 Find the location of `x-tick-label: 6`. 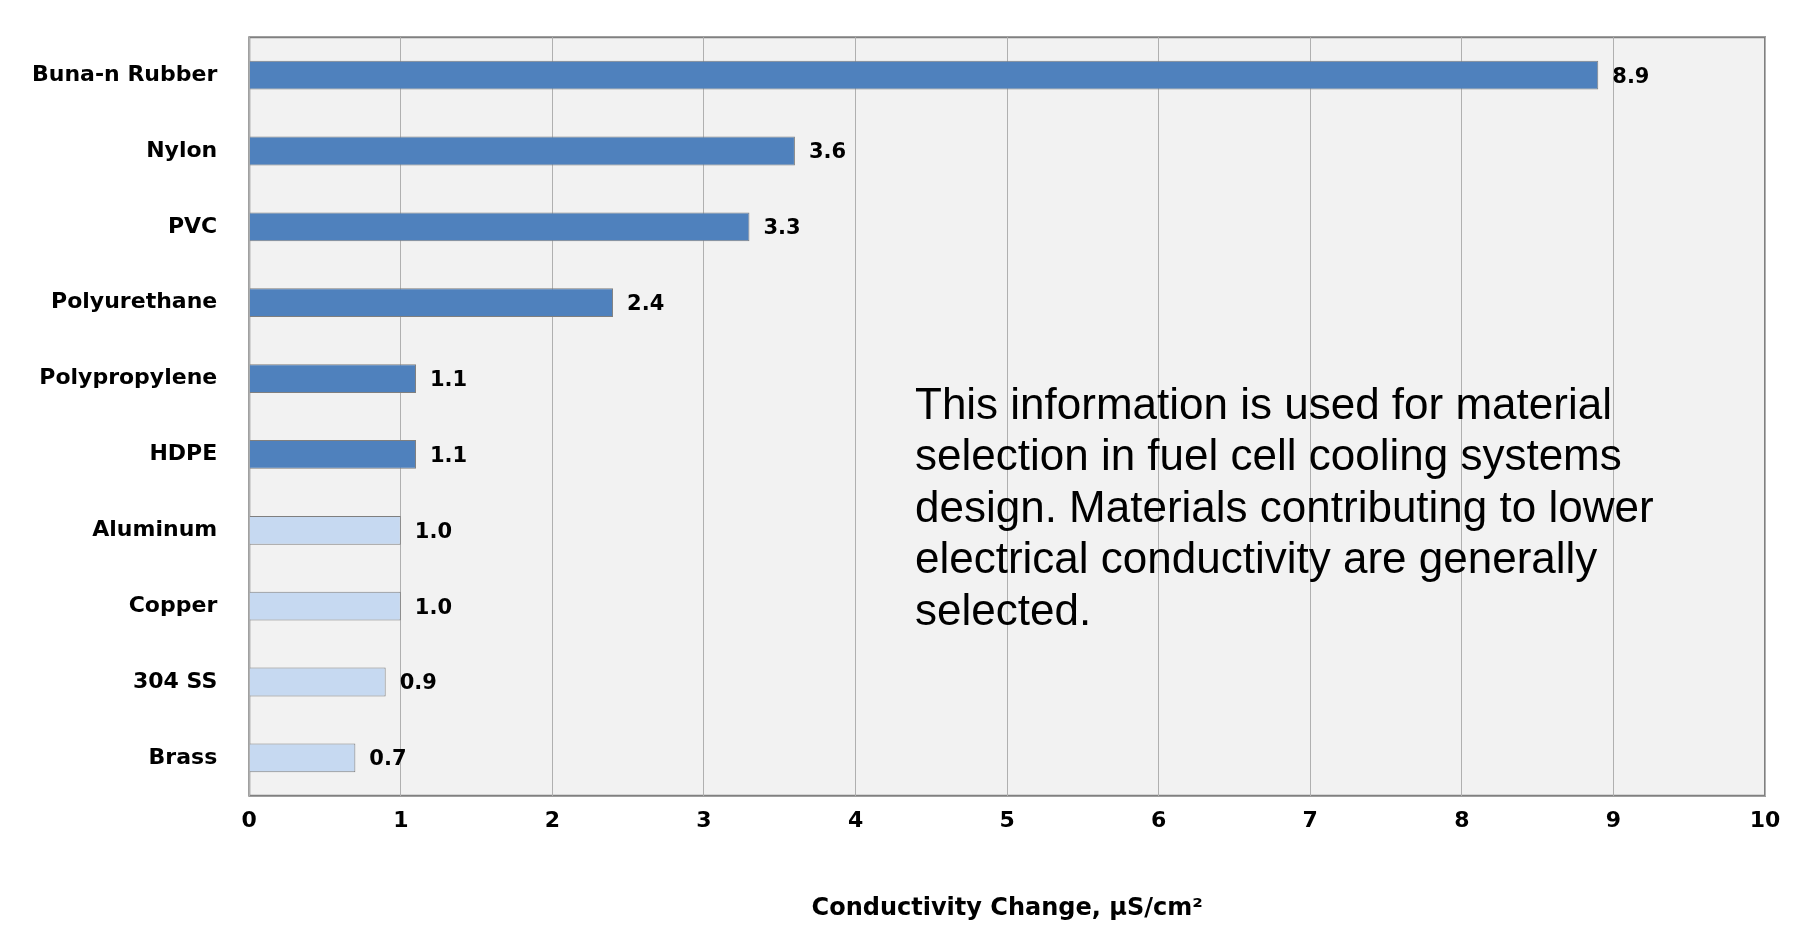

x-tick-label: 6 is located at coordinates (1159, 819).